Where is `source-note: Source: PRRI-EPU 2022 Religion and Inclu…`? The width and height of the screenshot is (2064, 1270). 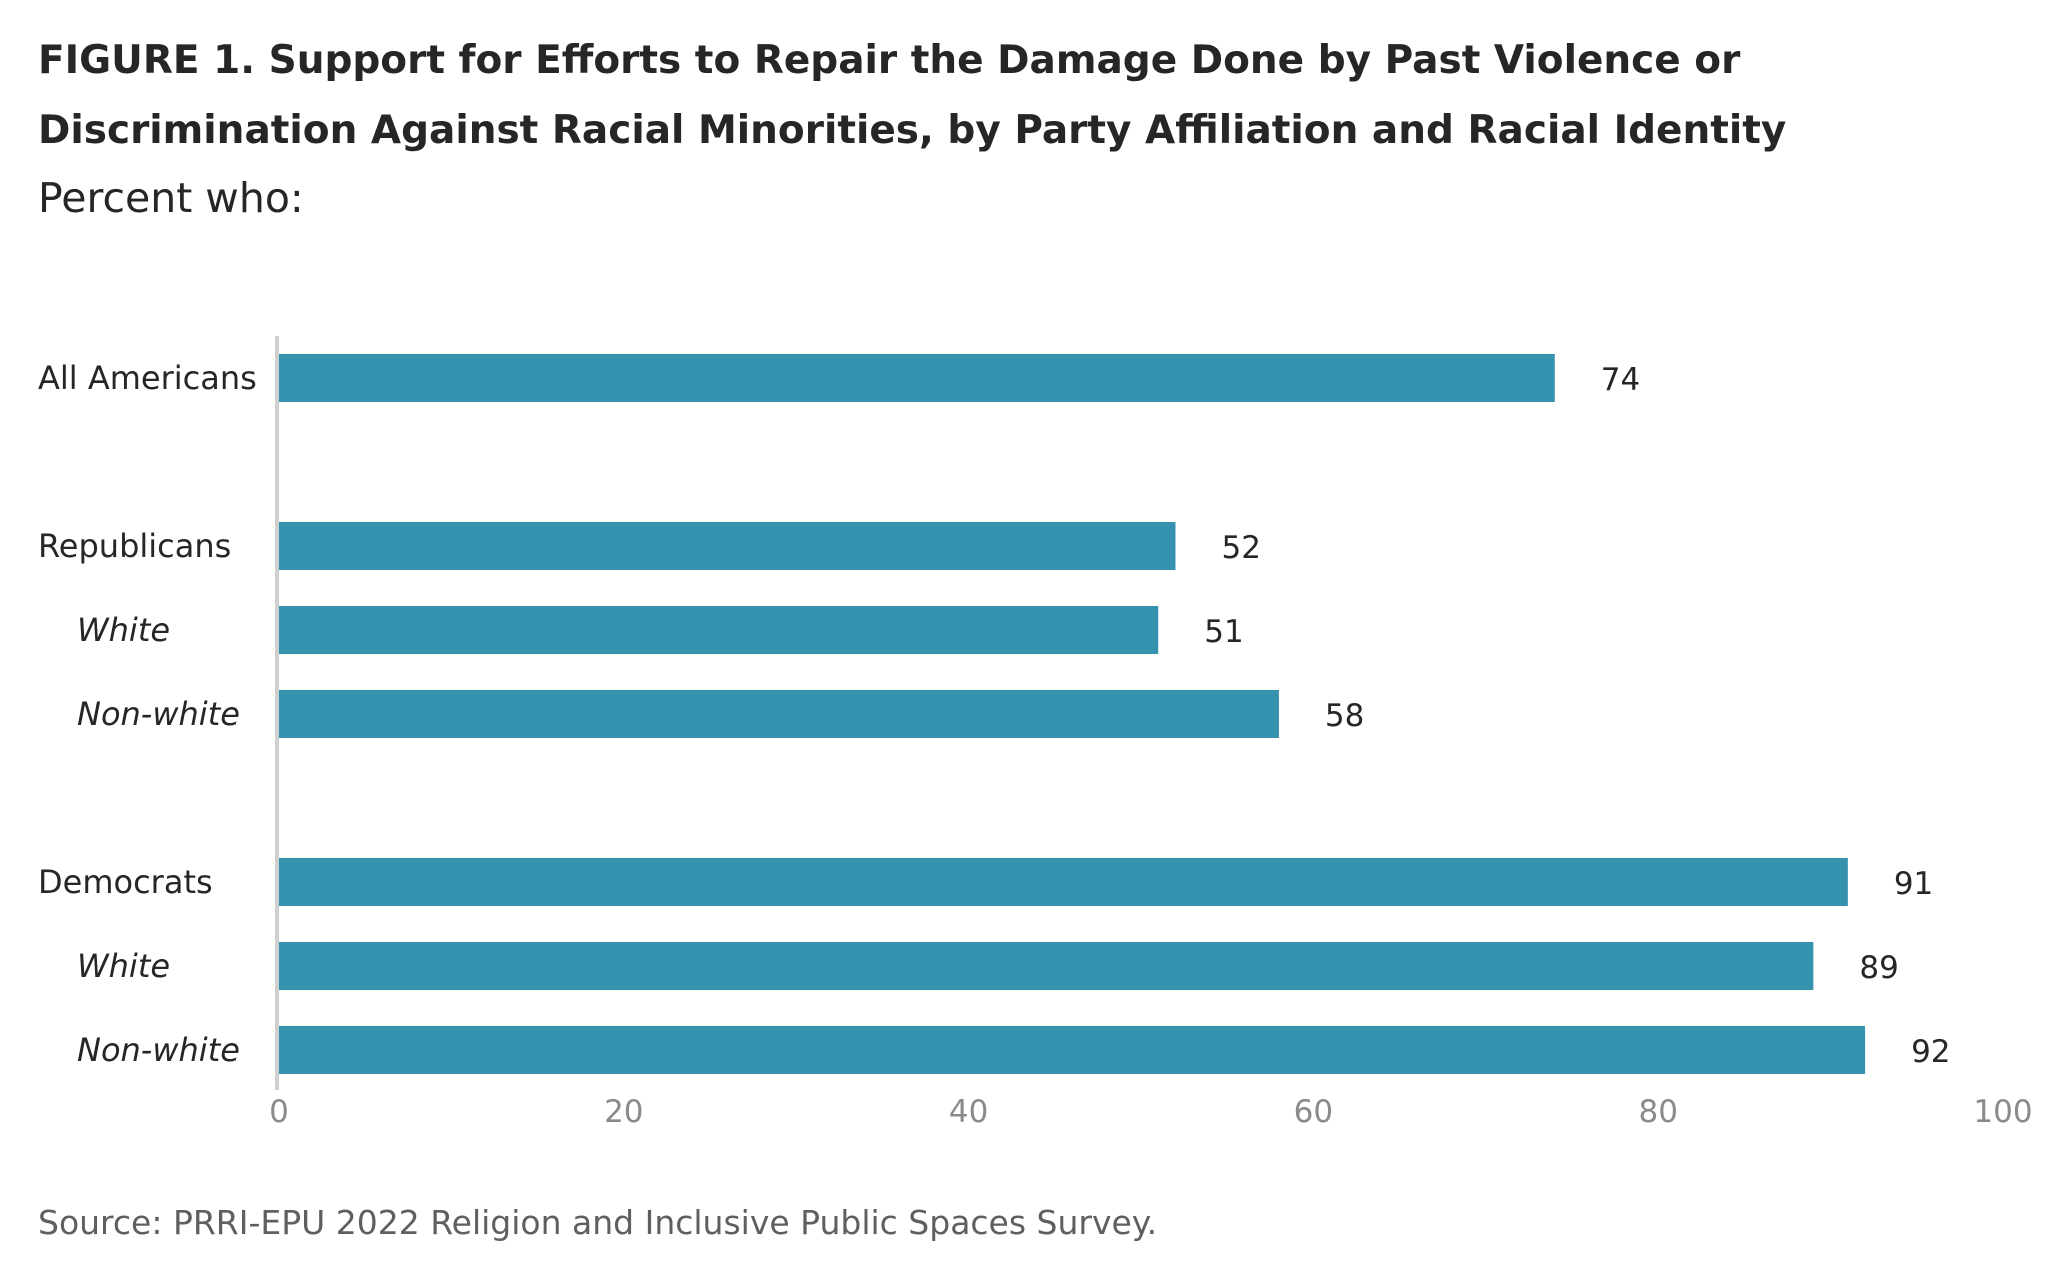
source-note: Source: PRRI-EPU 2022 Religion and Inclu… is located at coordinates (598, 1222).